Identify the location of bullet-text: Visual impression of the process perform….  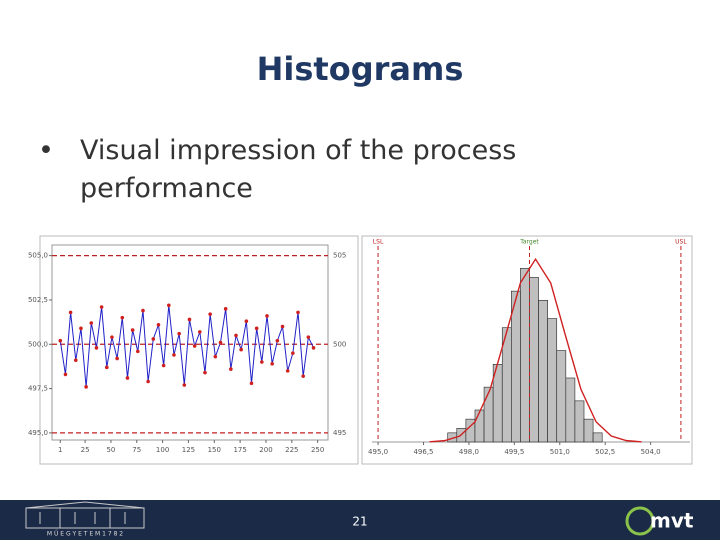
(298, 169).